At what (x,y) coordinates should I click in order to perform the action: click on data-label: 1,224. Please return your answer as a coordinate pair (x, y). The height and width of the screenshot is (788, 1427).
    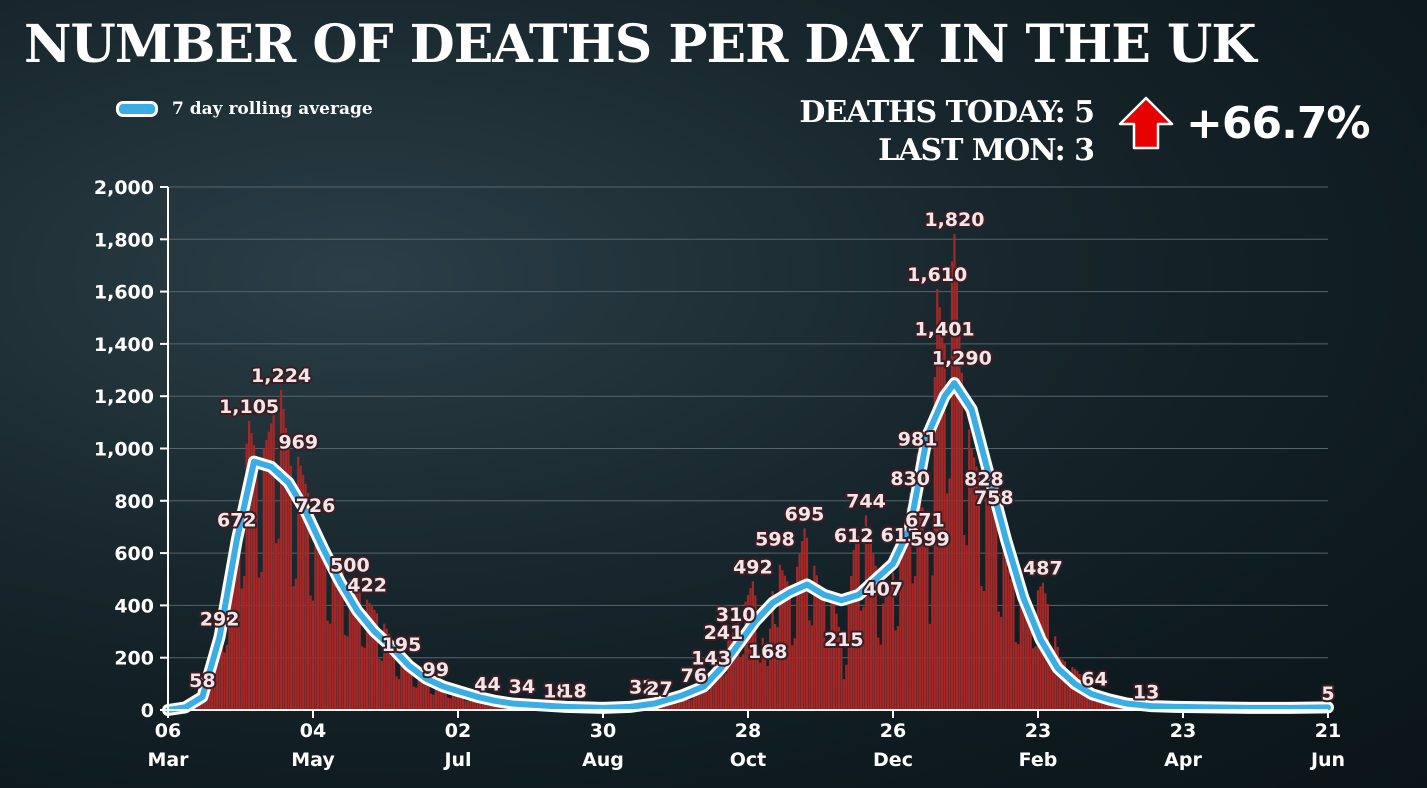
    Looking at the image, I should click on (281, 376).